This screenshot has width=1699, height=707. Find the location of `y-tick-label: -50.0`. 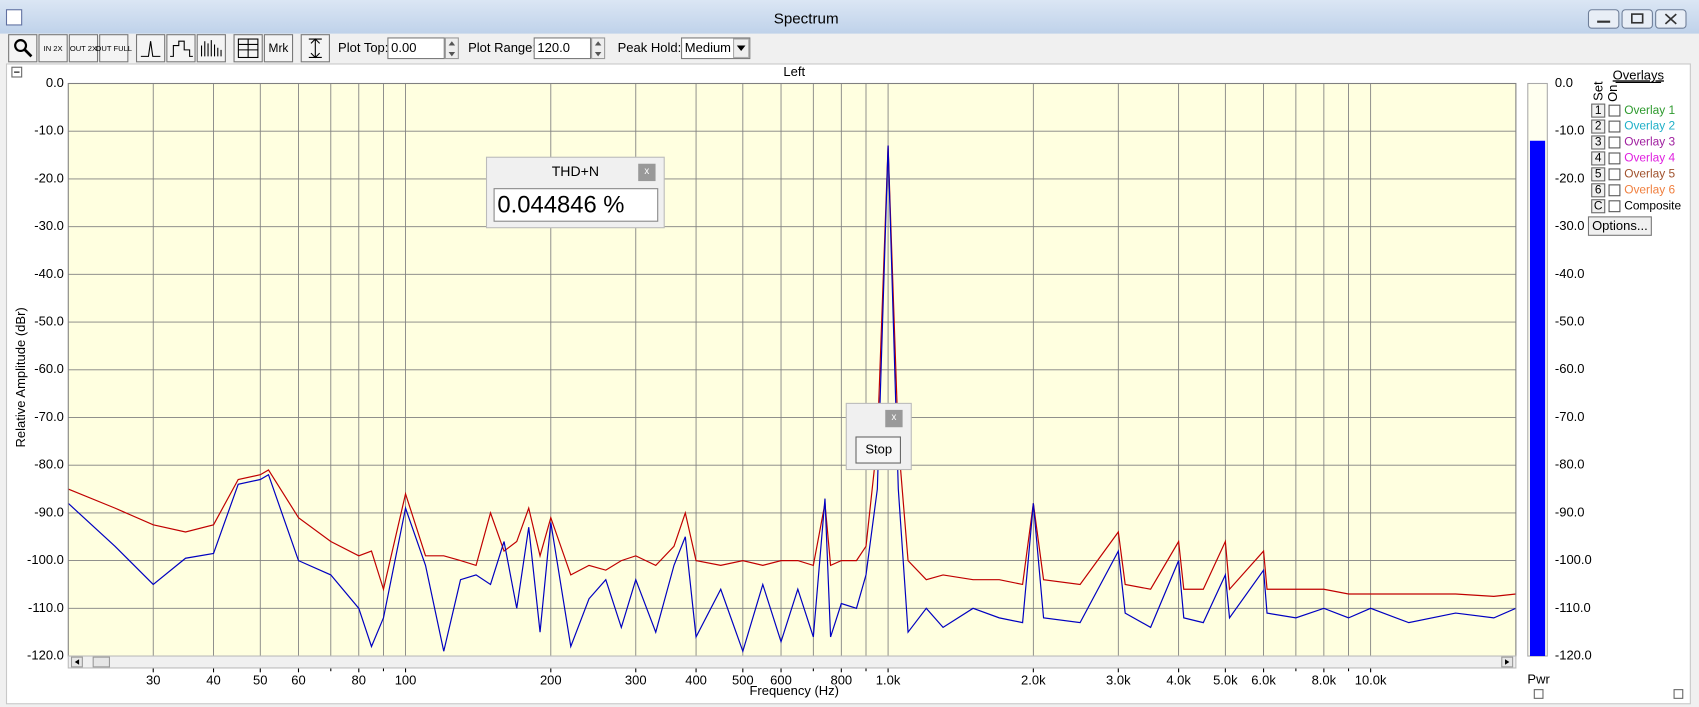

y-tick-label: -50.0 is located at coordinates (49, 320).